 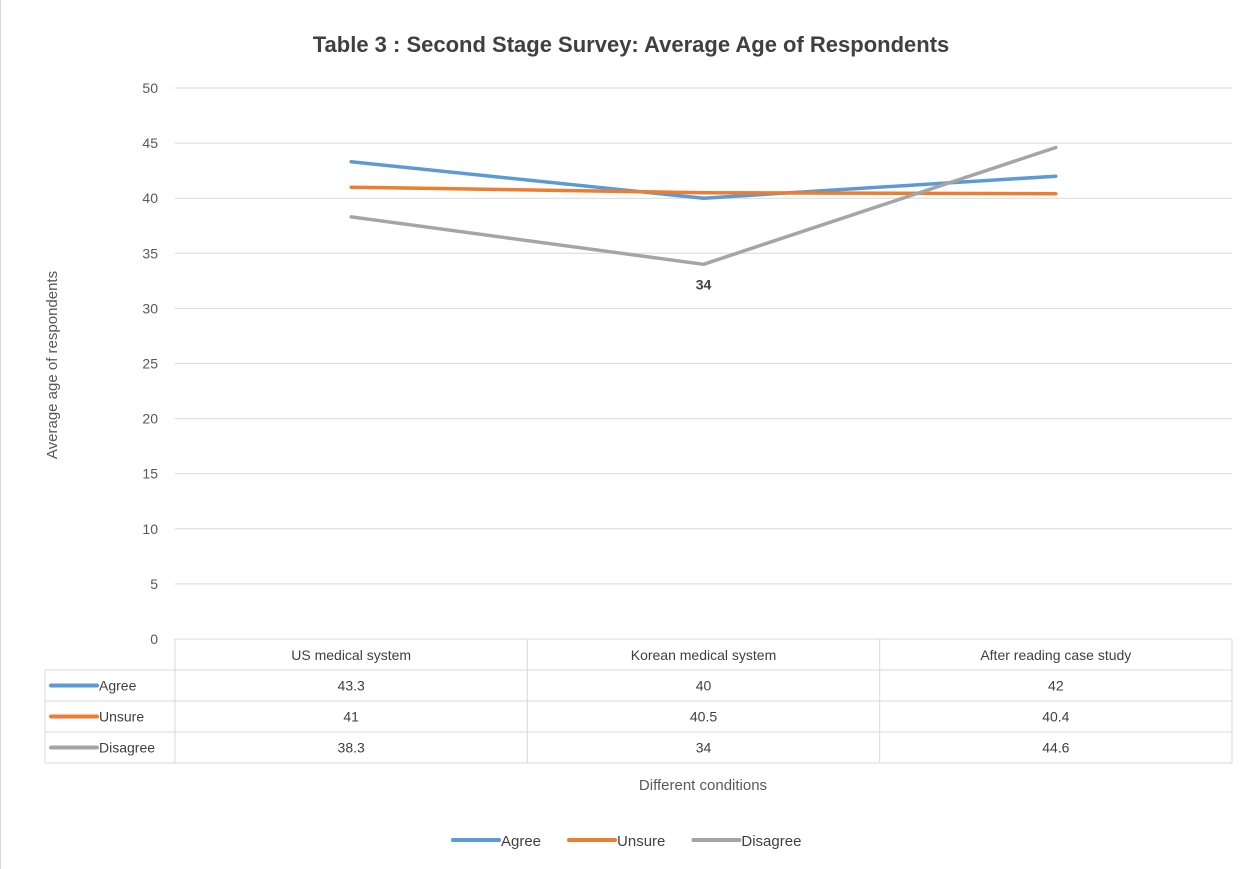 I want to click on y-tick-label: 25, so click(x=150, y=364).